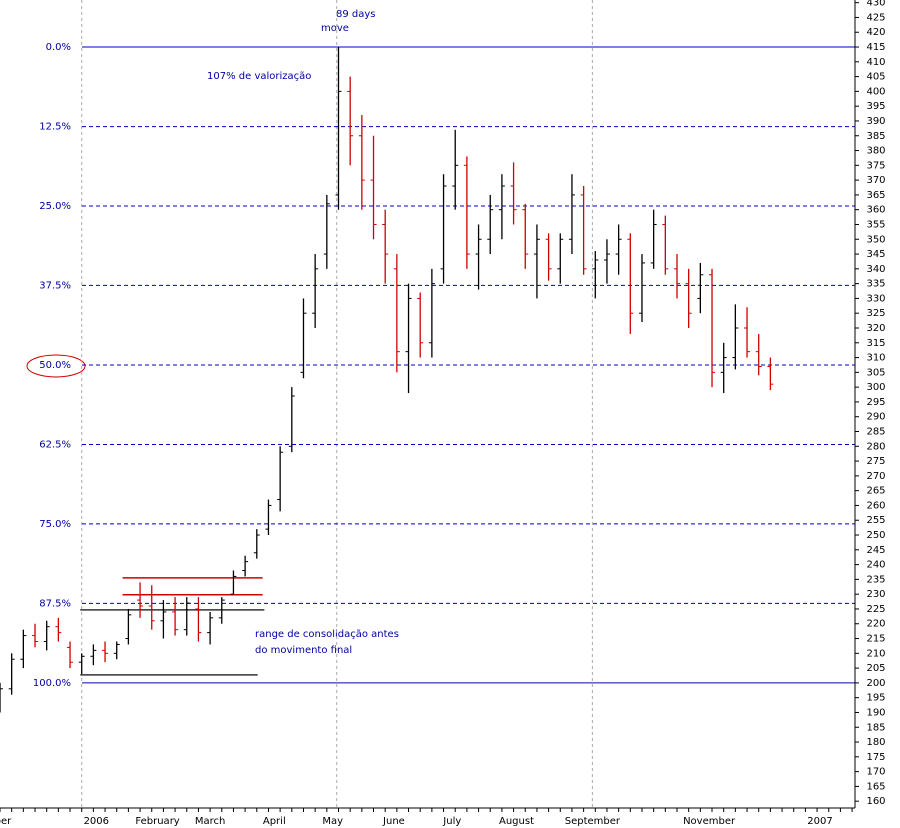 The width and height of the screenshot is (900, 828). I want to click on y-tick-label: 245, so click(875, 550).